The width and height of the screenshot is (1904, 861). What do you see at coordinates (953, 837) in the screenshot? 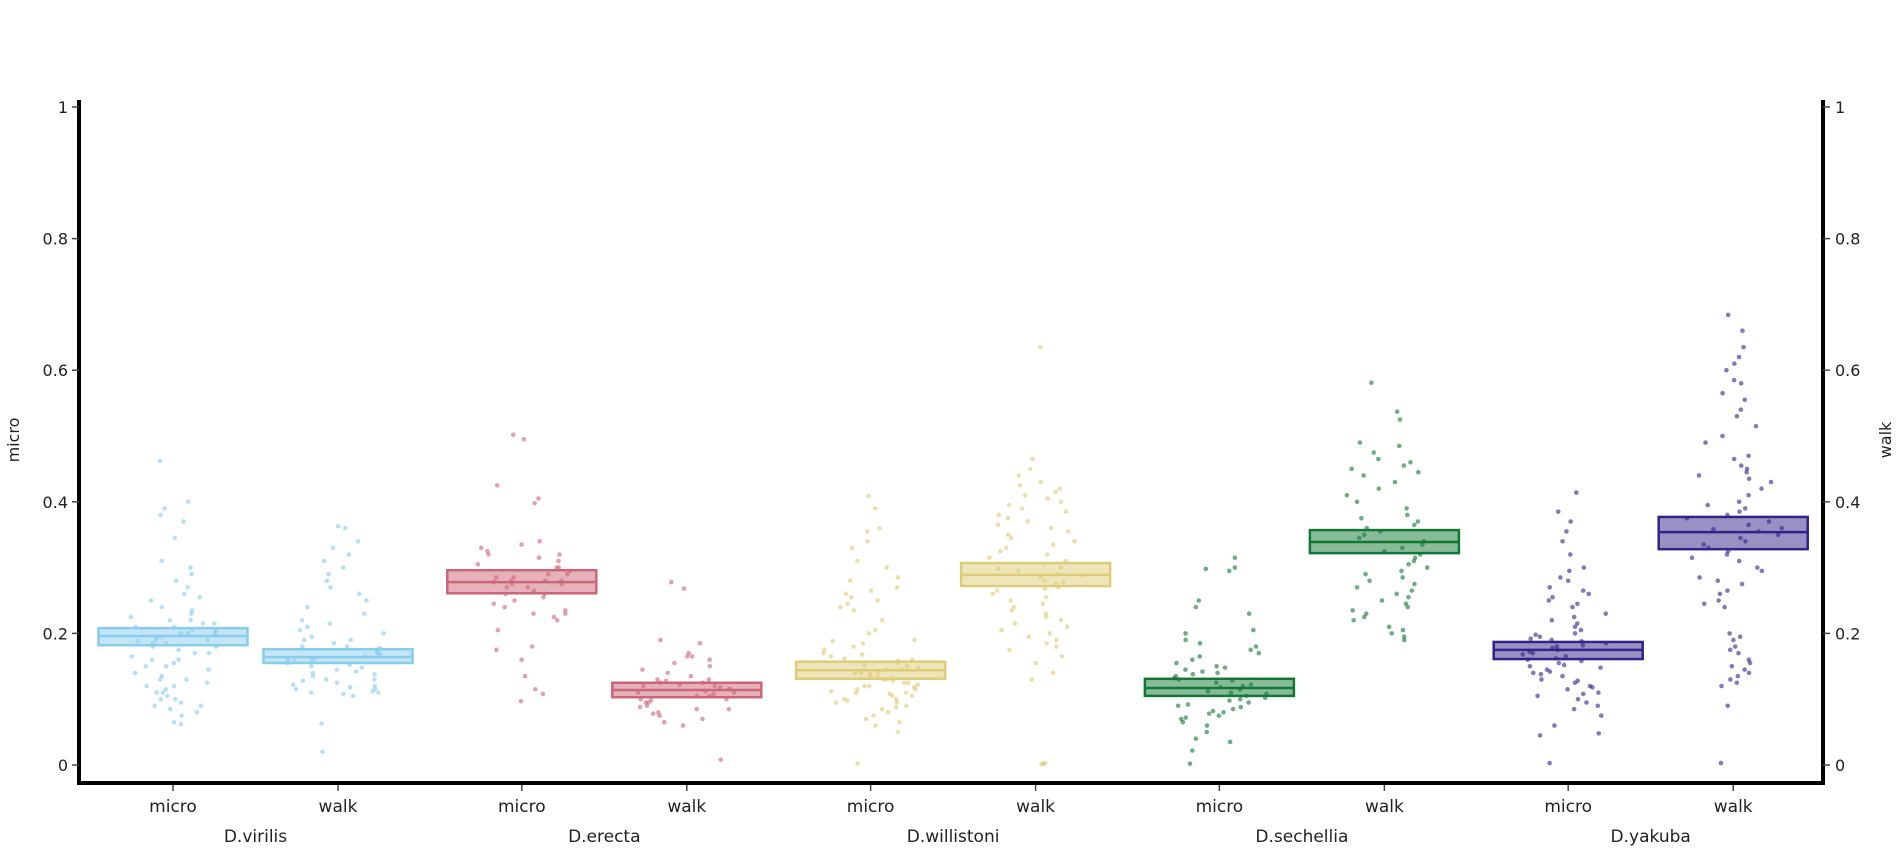
I see `group-label: D.willistoni` at bounding box center [953, 837].